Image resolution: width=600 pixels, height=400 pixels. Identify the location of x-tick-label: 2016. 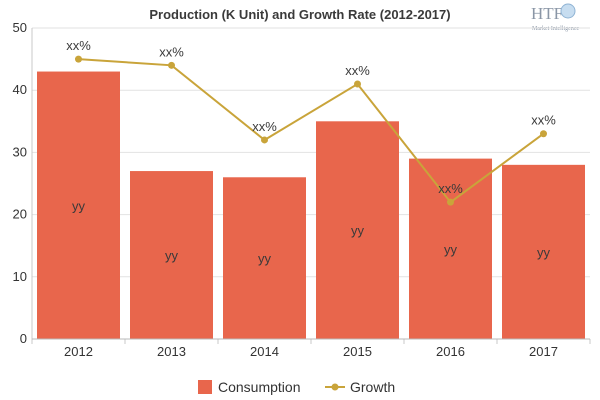
(450, 351).